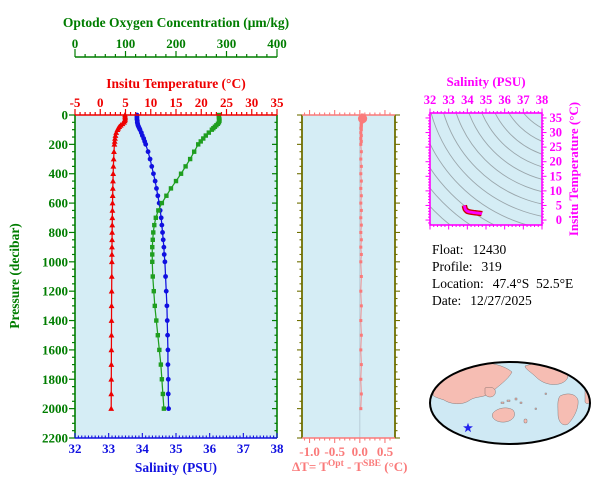  What do you see at coordinates (143, 448) in the screenshot?
I see `salinity-tick-label: 34` at bounding box center [143, 448].